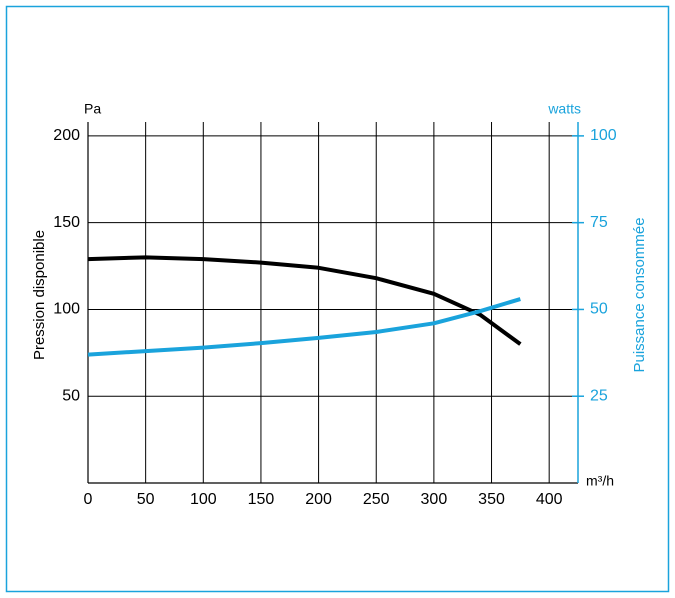 The height and width of the screenshot is (598, 675). Describe the element at coordinates (261, 499) in the screenshot. I see `x-tick-label: 150` at that location.